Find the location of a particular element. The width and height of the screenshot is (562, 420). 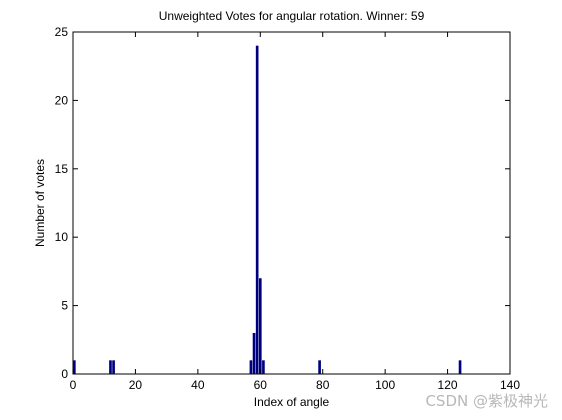

y-tick-label: 25 is located at coordinates (62, 32).